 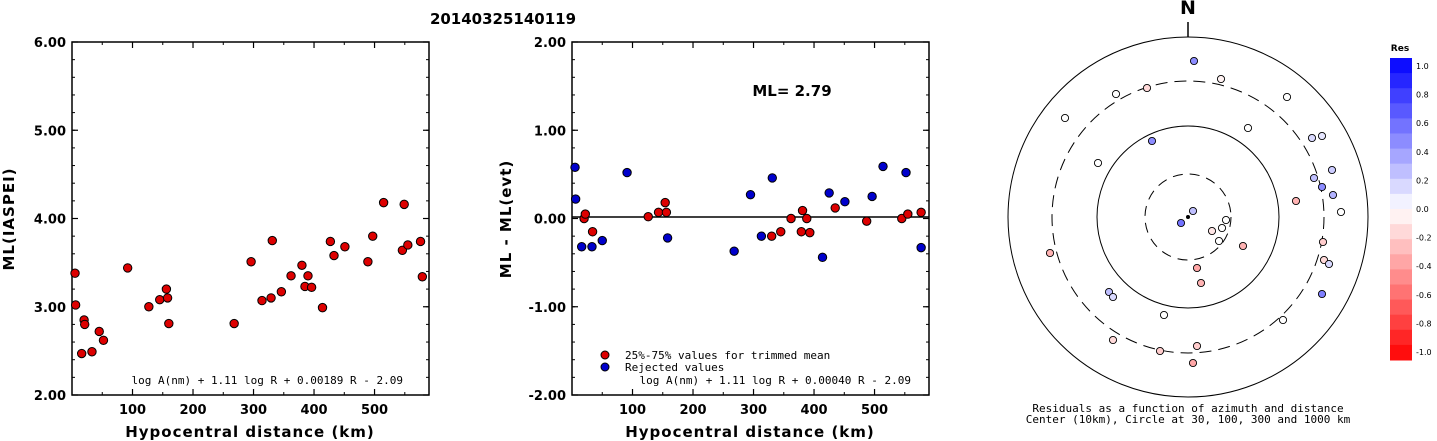 I want to click on x-tick-label: 400, so click(x=813, y=410).